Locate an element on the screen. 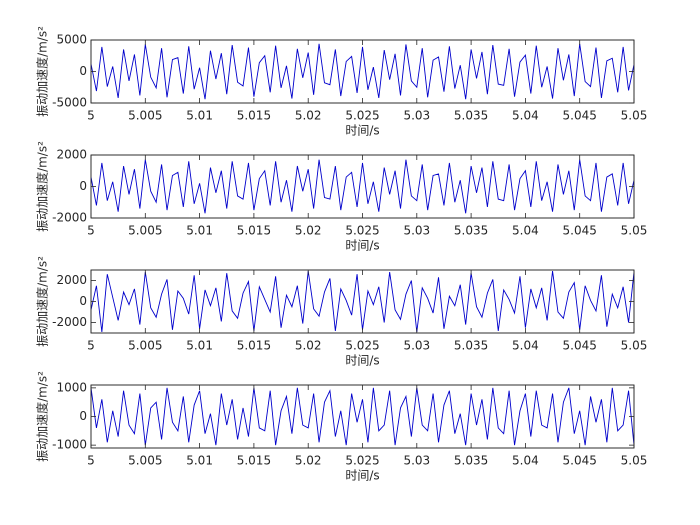 The height and width of the screenshot is (525, 700). axes-background is located at coordinates (362, 301).